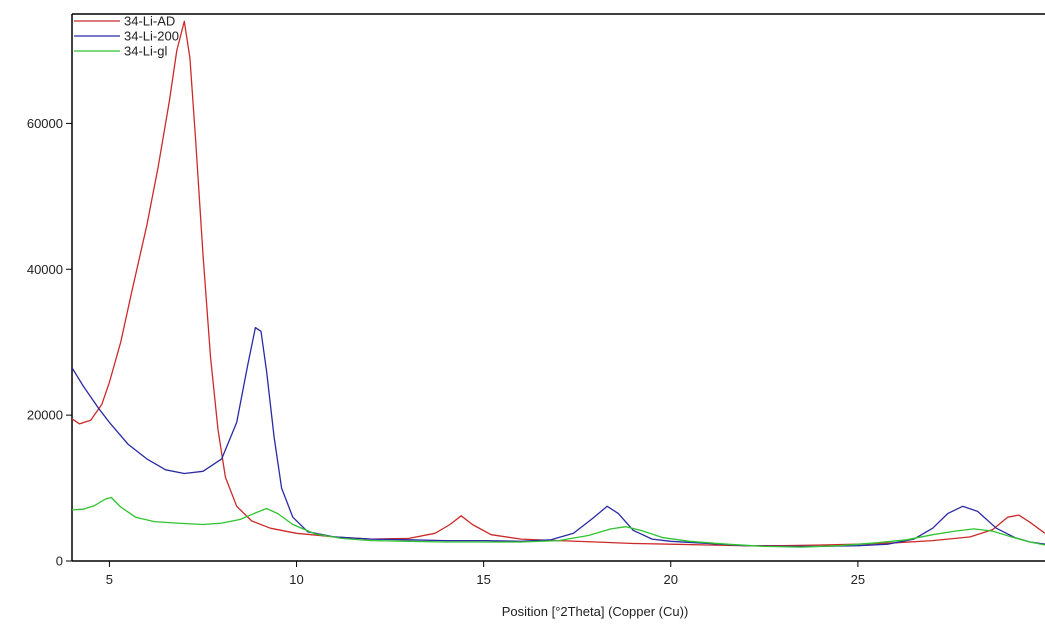 Image resolution: width=1045 pixels, height=635 pixels. Describe the element at coordinates (149, 21) in the screenshot. I see `legend-entry: 34-Li-AD` at that location.